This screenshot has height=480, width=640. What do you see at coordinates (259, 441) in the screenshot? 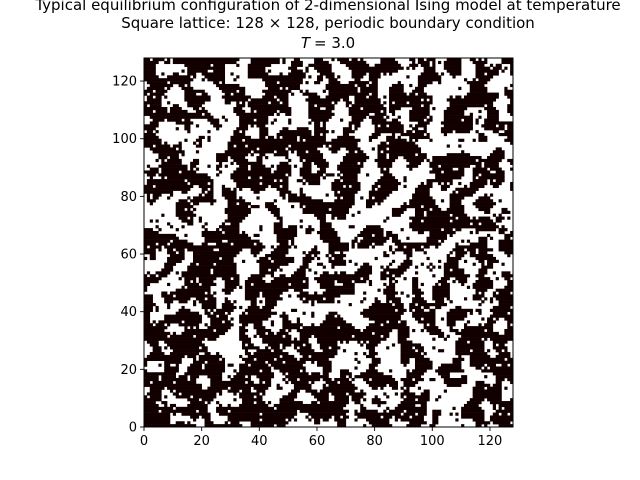
I see `x-tick-label: 40` at bounding box center [259, 441].